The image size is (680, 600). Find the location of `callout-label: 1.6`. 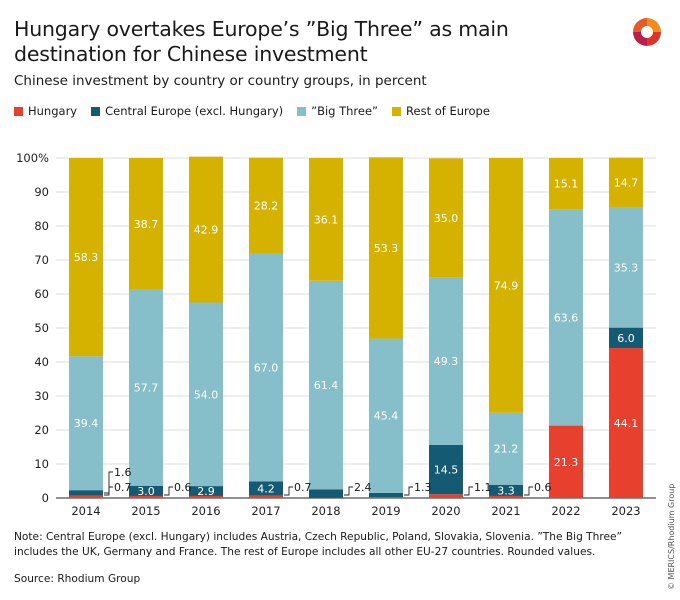

callout-label: 1.6 is located at coordinates (123, 472).